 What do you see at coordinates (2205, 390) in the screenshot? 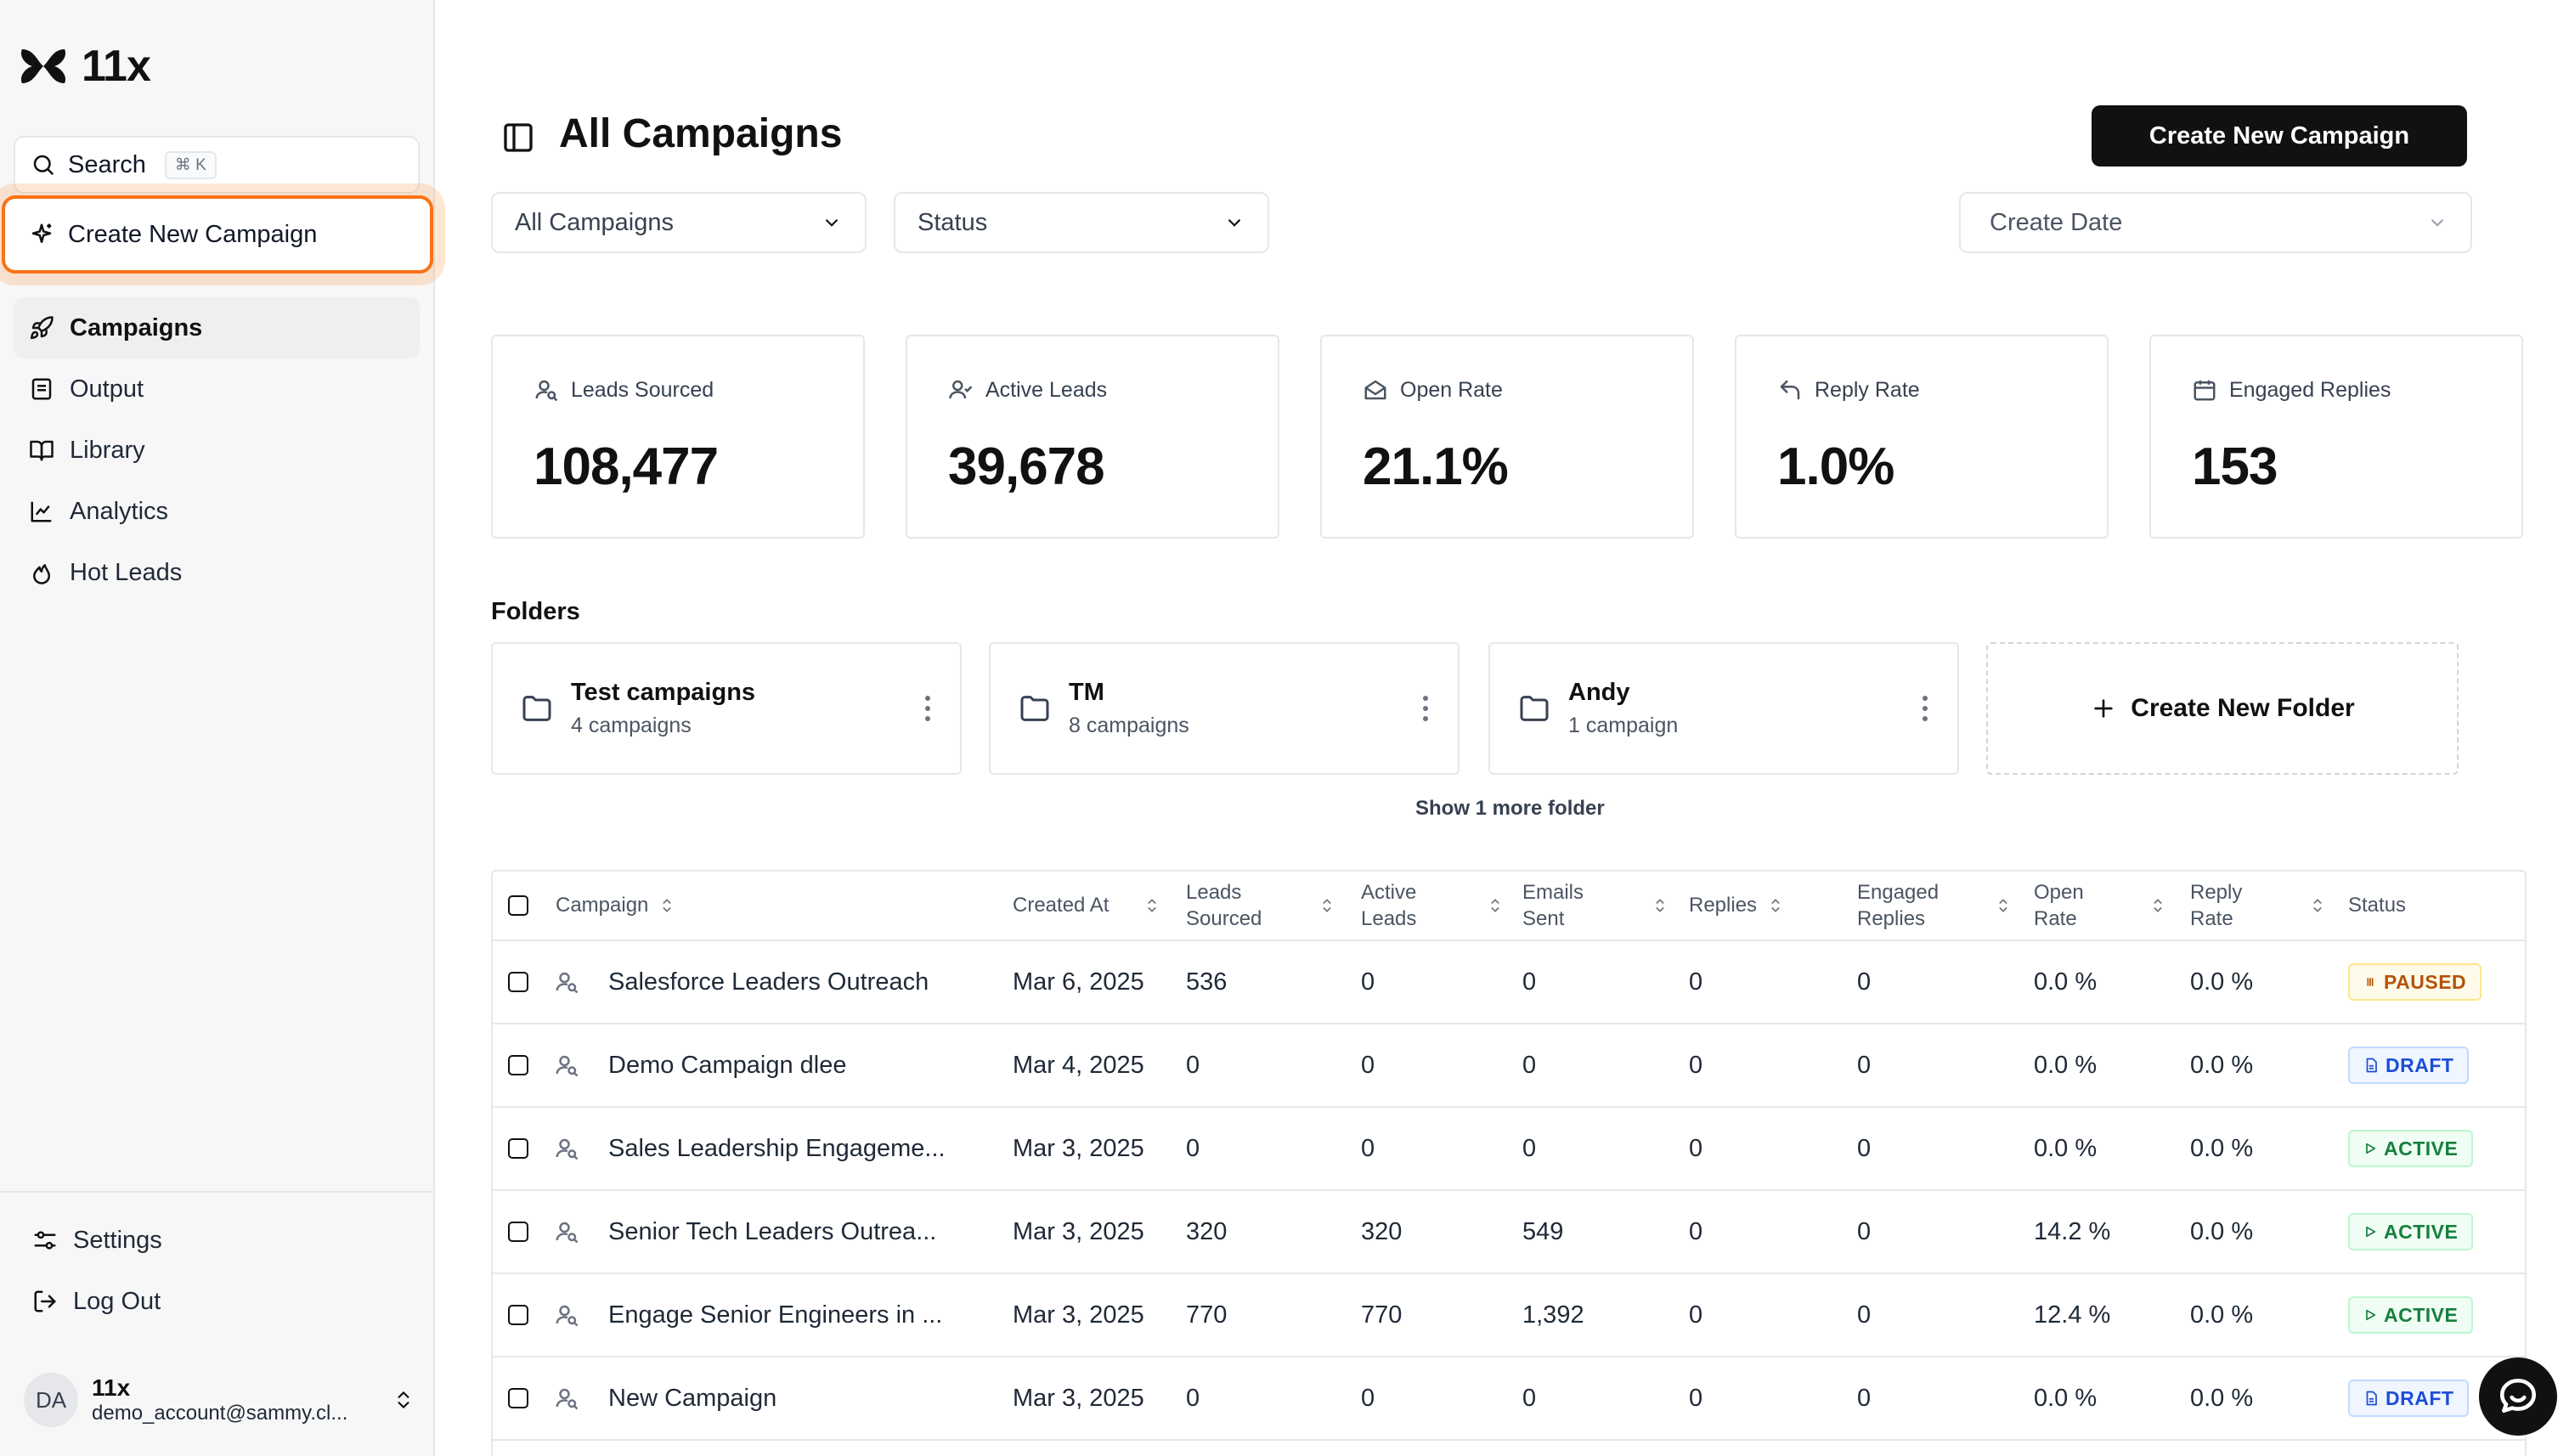
I see `calendar-icon` at bounding box center [2205, 390].